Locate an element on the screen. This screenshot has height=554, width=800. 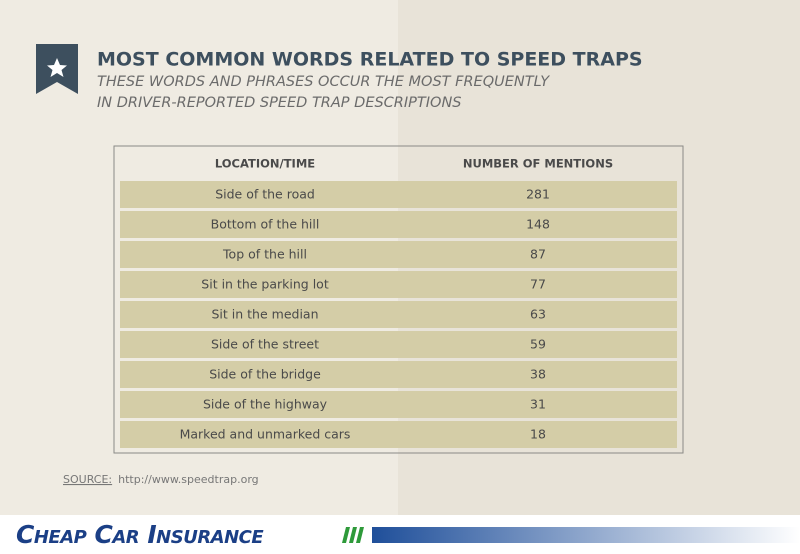
source-label: SOURCE: is located at coordinates (87, 479).